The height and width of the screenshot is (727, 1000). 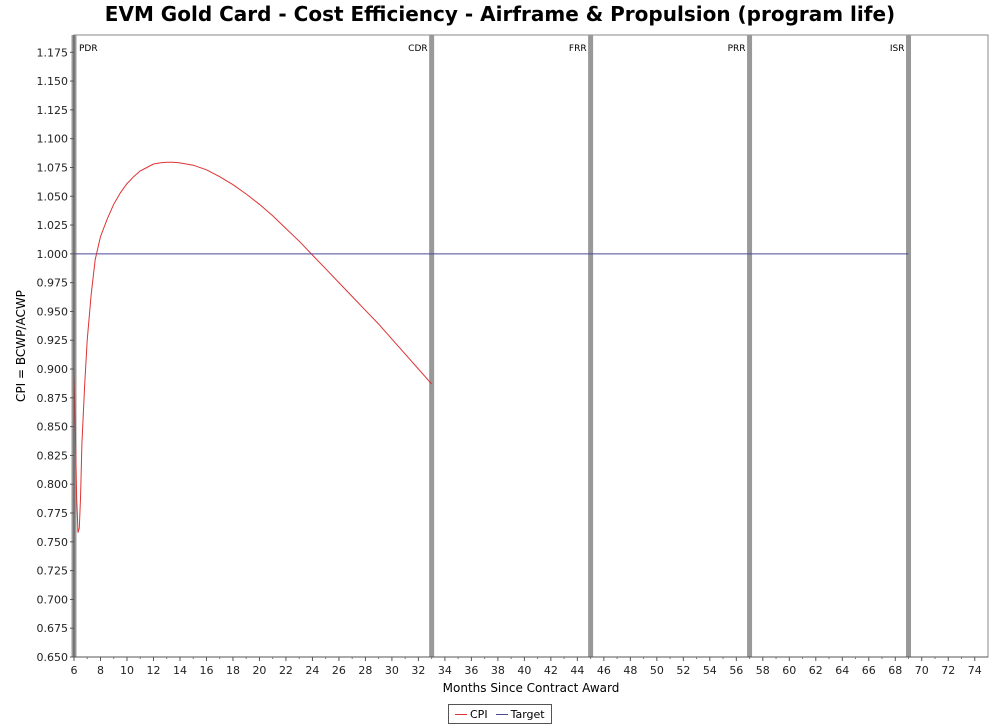 I want to click on y-axis-title: CPI = BCWP/ACWP, so click(x=21, y=346).